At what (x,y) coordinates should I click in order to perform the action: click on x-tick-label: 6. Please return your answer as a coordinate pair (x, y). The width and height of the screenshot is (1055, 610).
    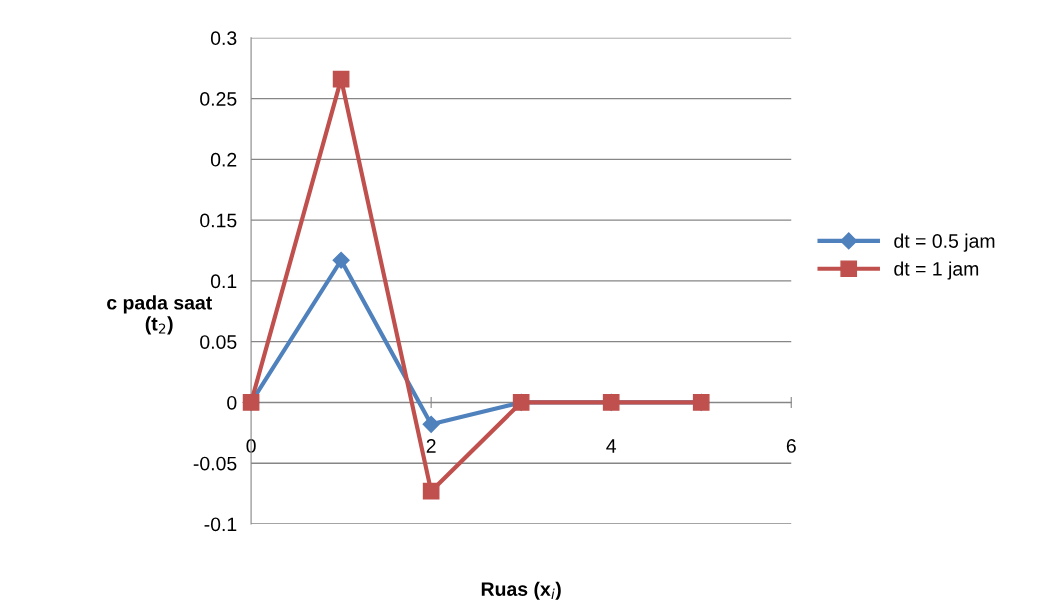
    Looking at the image, I should click on (791, 446).